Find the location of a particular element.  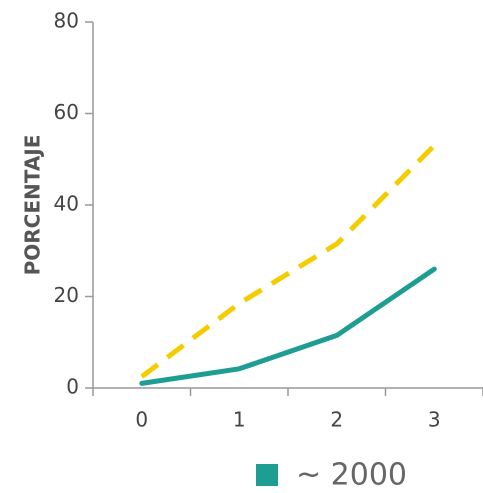

legend-swatch is located at coordinates (267, 475).